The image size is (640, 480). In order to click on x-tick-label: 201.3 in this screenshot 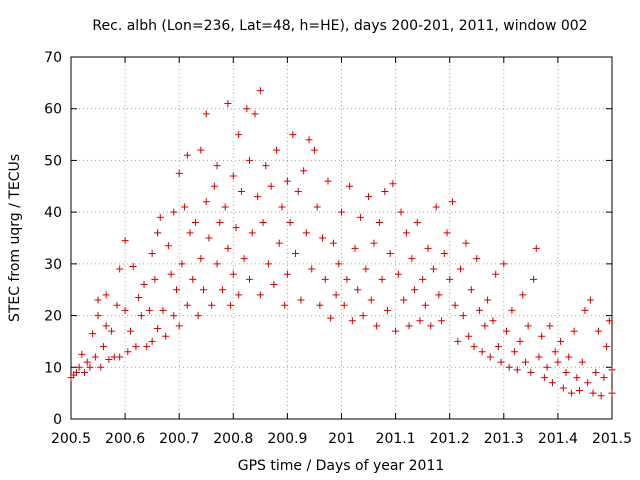, I will do `click(504, 439)`.